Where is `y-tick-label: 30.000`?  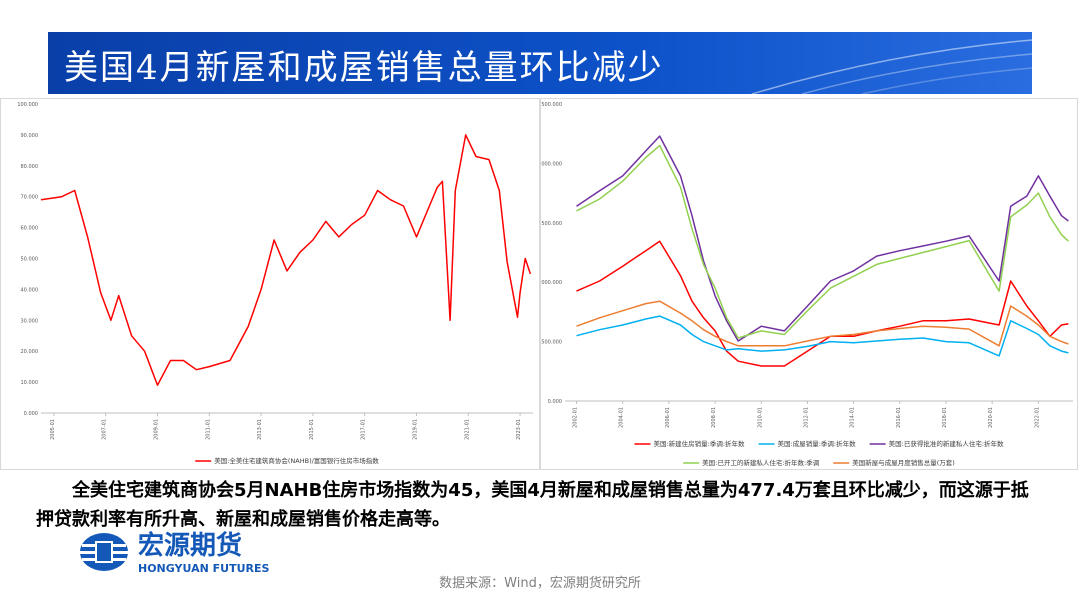 y-tick-label: 30.000 is located at coordinates (30, 321).